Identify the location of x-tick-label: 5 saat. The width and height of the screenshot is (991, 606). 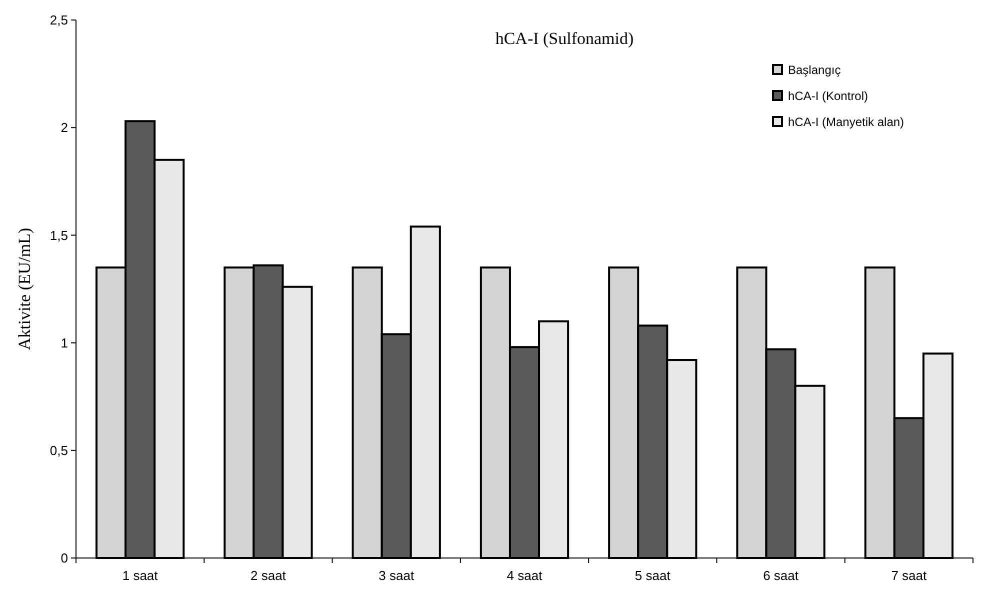
(652, 575).